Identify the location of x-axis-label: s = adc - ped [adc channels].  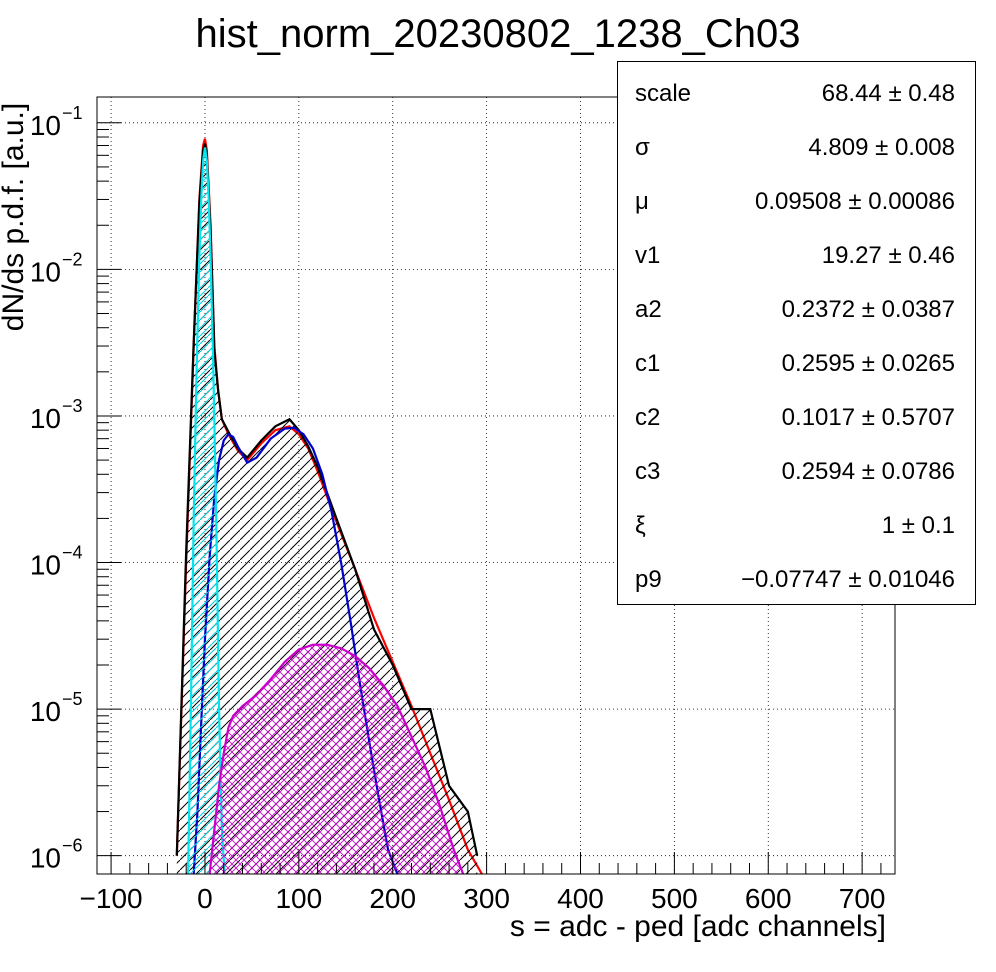
(697, 926).